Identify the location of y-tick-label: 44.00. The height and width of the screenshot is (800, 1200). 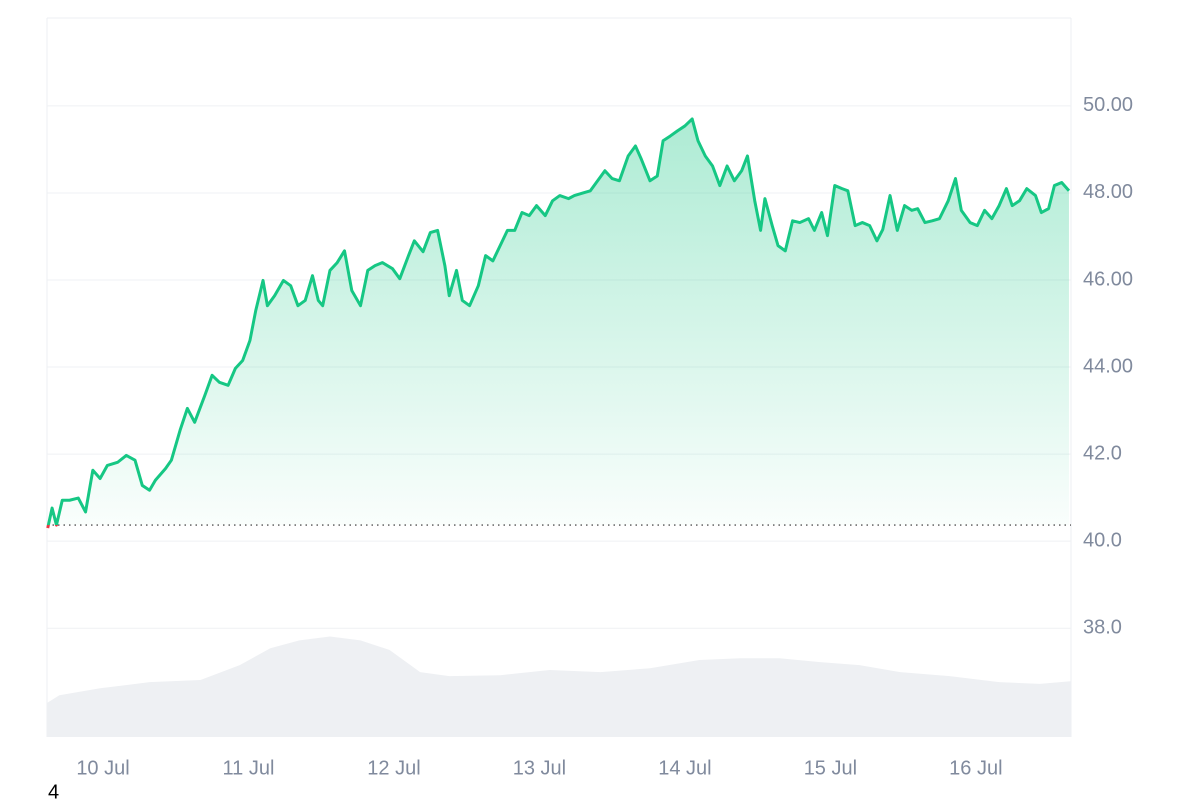
(1108, 366).